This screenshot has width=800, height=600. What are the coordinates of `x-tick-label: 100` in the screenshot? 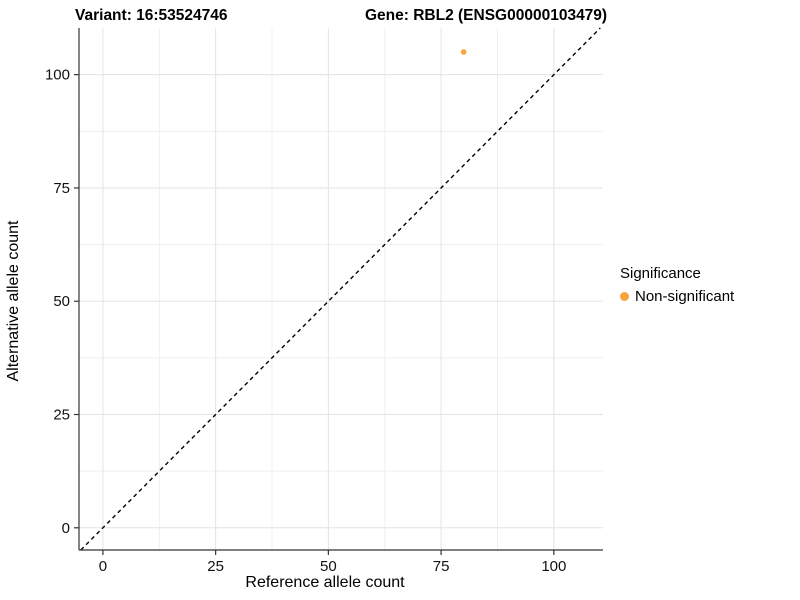 It's located at (553, 566).